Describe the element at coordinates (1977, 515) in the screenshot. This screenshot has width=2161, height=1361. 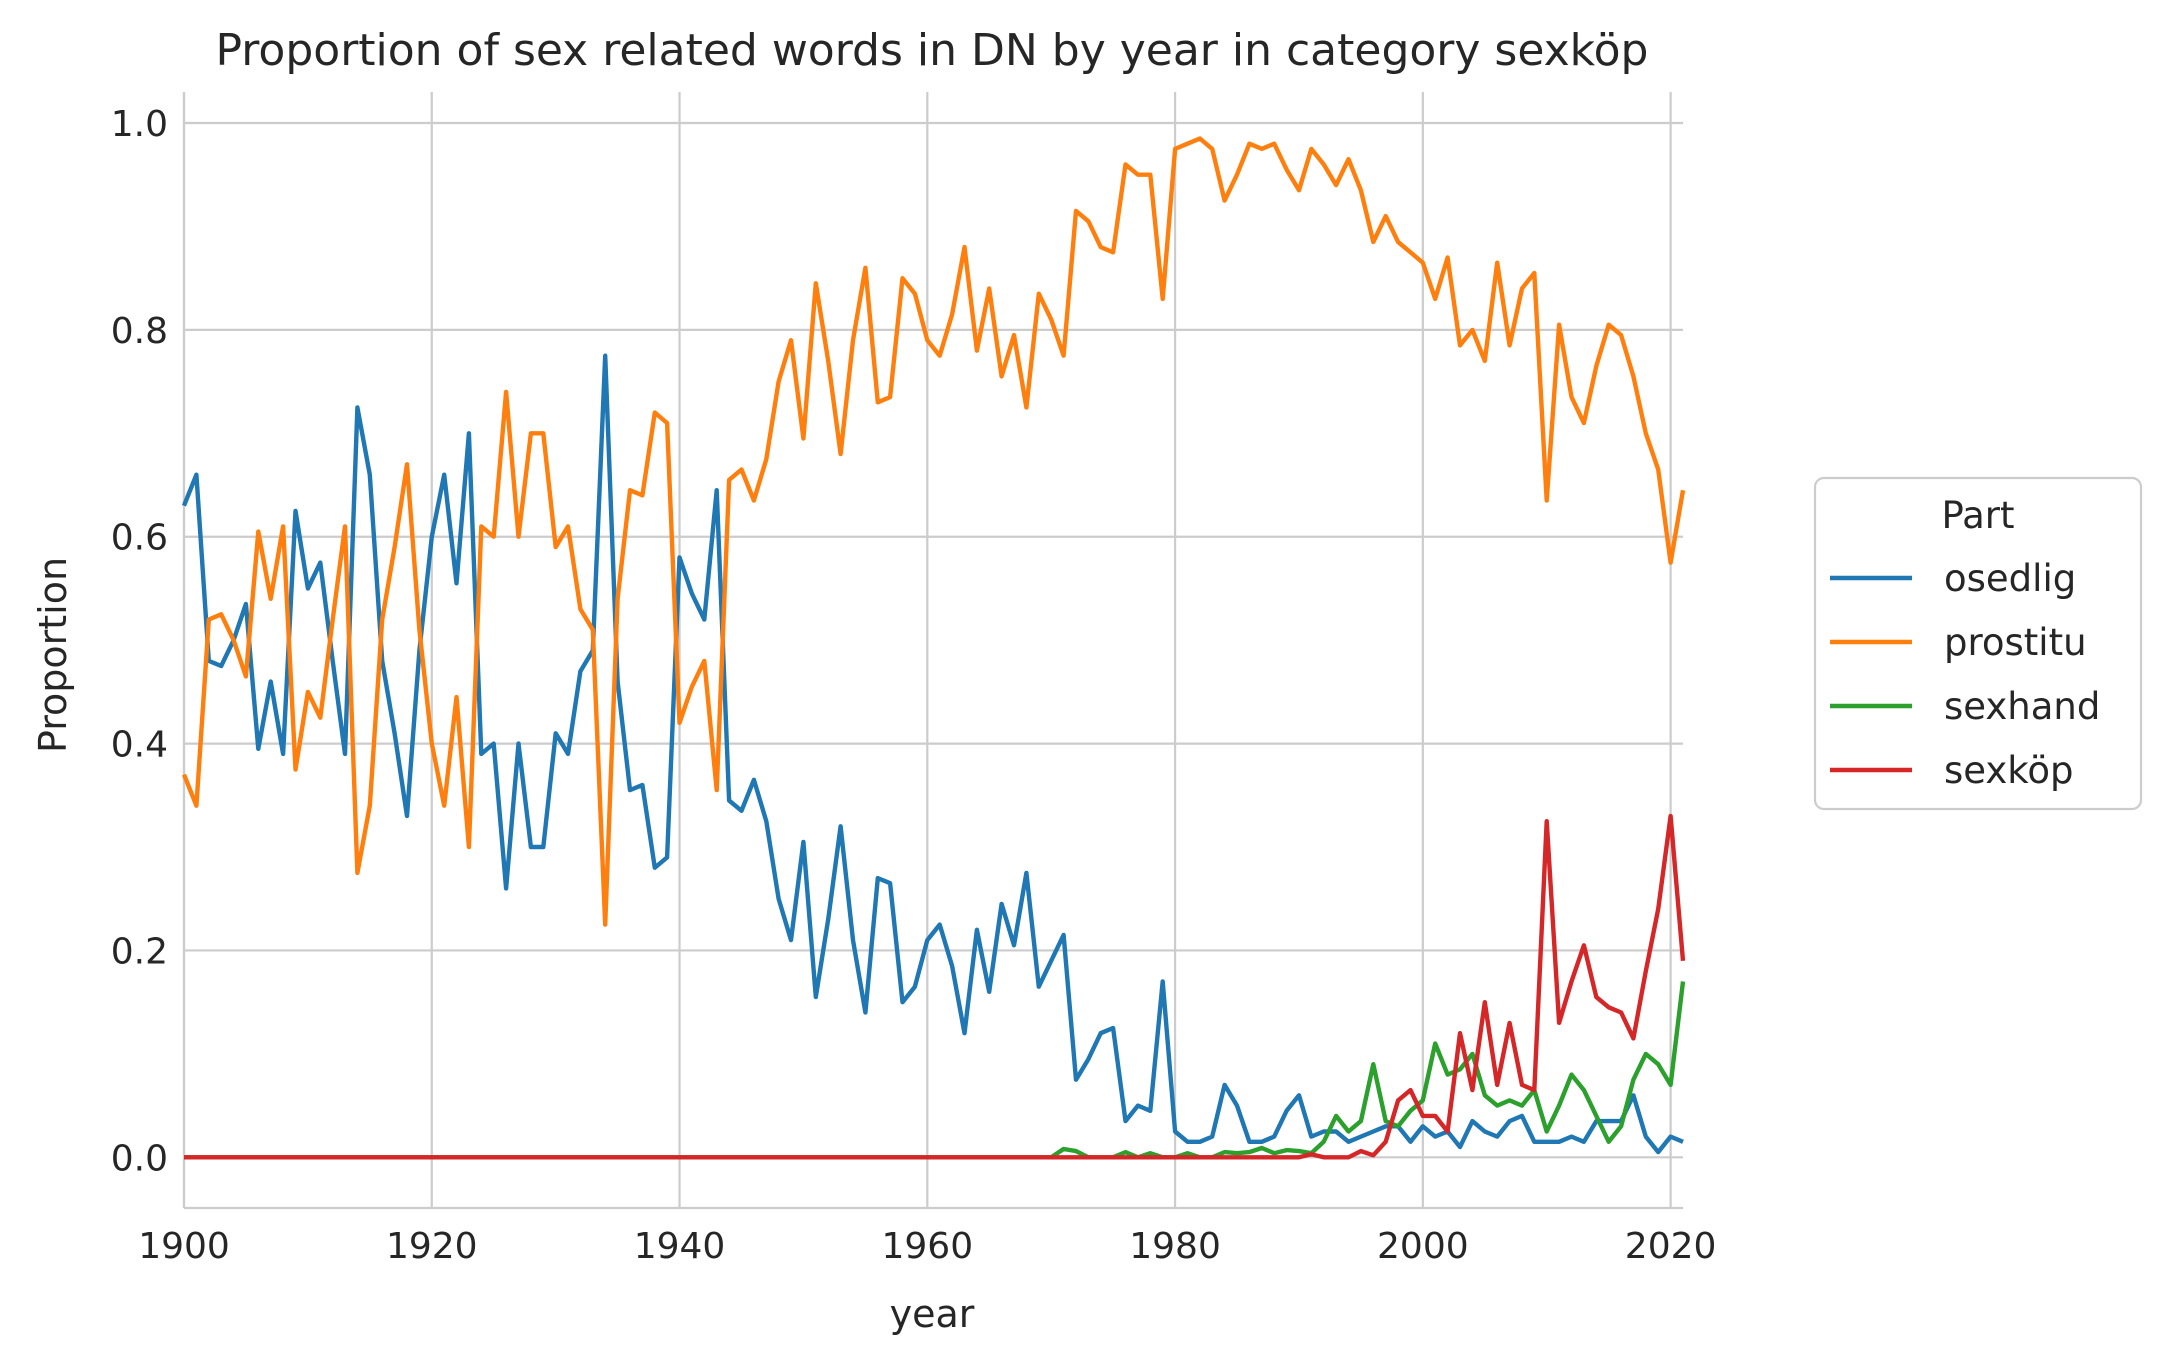
I see `legend-title: Part` at that location.